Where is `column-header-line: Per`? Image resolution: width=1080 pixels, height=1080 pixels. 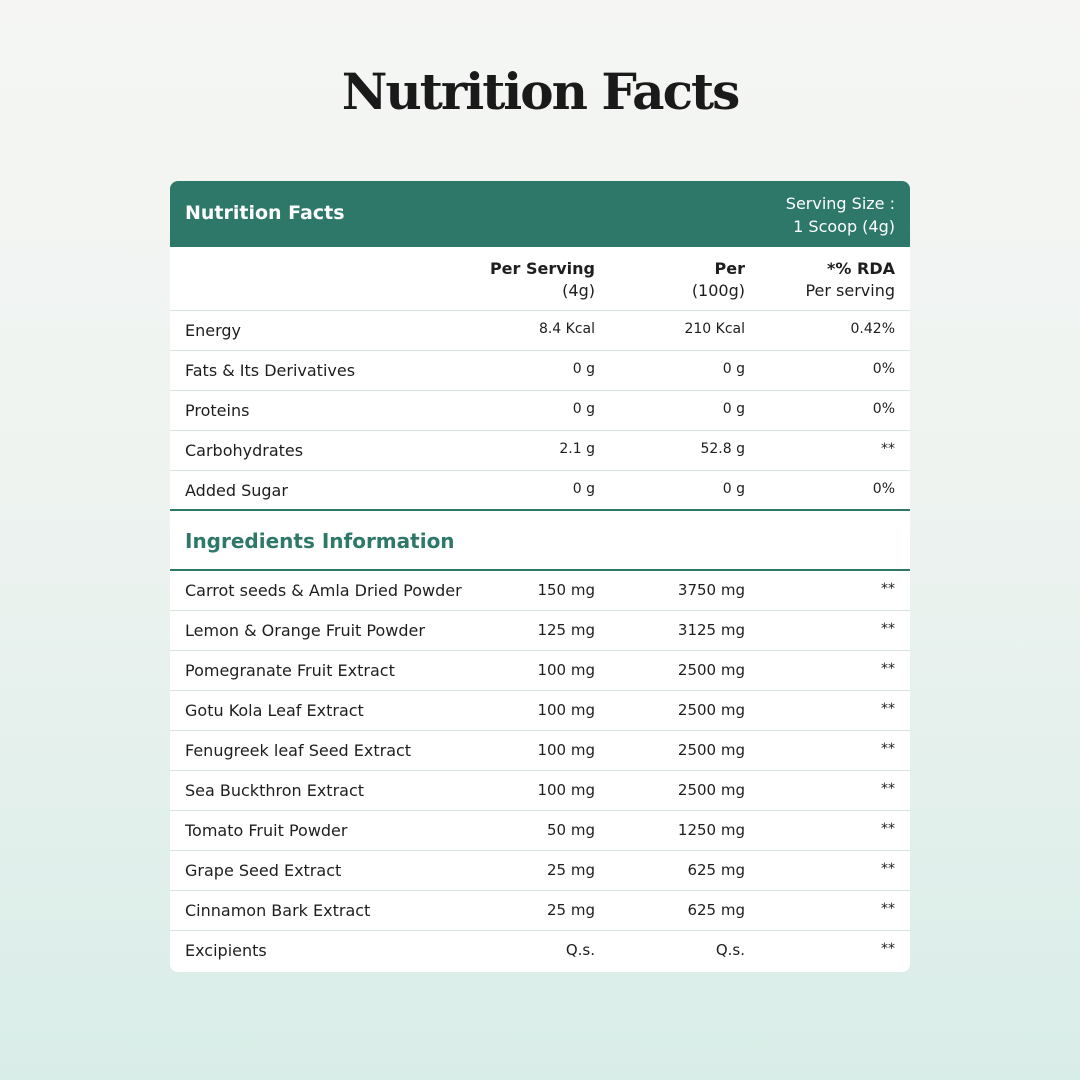
column-header-line: Per is located at coordinates (729, 268).